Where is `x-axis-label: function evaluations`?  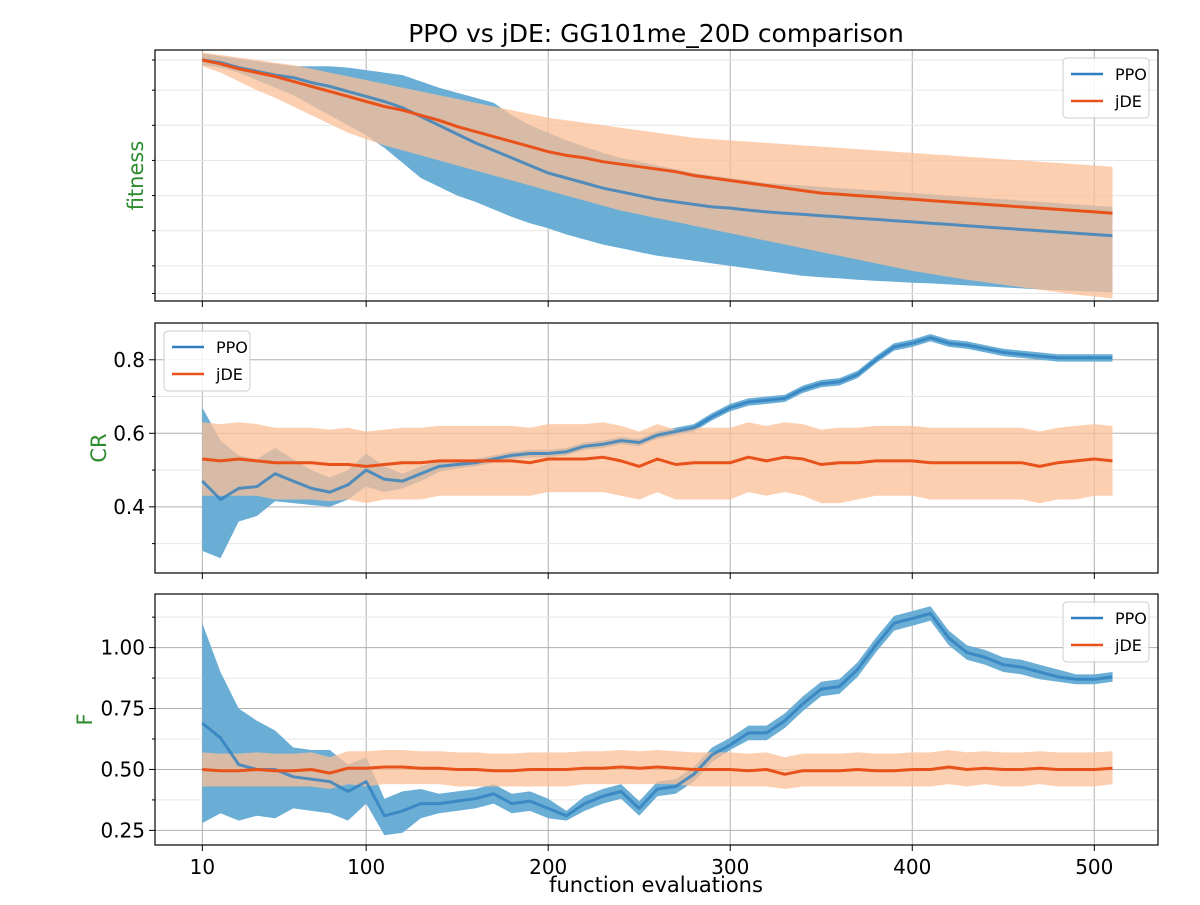
x-axis-label: function evaluations is located at coordinates (656, 885).